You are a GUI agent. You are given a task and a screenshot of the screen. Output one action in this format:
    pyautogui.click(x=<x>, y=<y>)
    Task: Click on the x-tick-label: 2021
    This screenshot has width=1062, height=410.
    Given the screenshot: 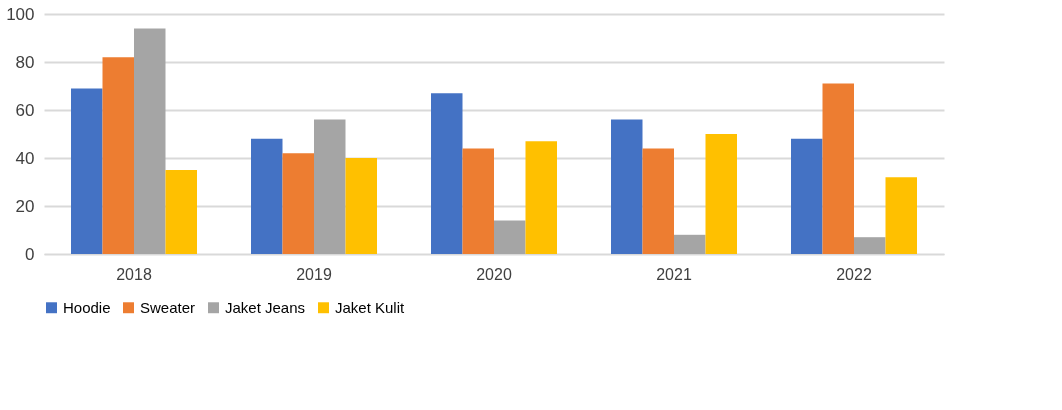 What is the action you would take?
    pyautogui.click(x=674, y=274)
    